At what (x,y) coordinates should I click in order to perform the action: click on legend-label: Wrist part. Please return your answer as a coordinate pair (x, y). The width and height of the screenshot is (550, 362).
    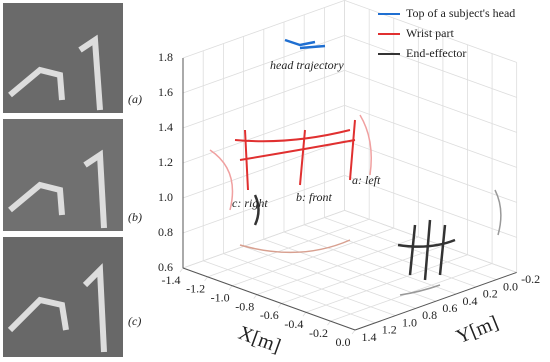
    Looking at the image, I should click on (430, 33).